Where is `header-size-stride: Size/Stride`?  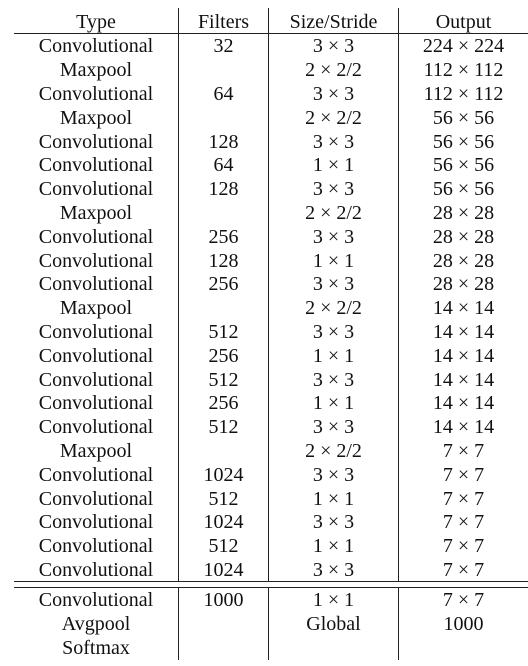 header-size-stride: Size/Stride is located at coordinates (333, 20).